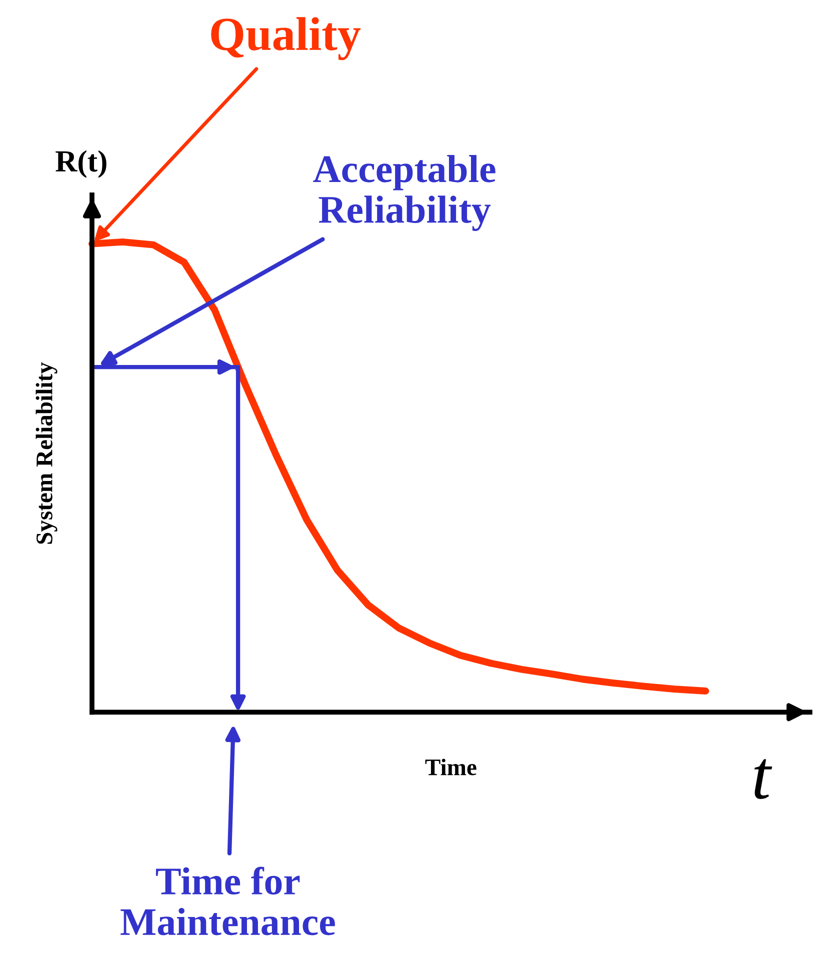  I want to click on y-axis-title: System Reliability, so click(47, 453).